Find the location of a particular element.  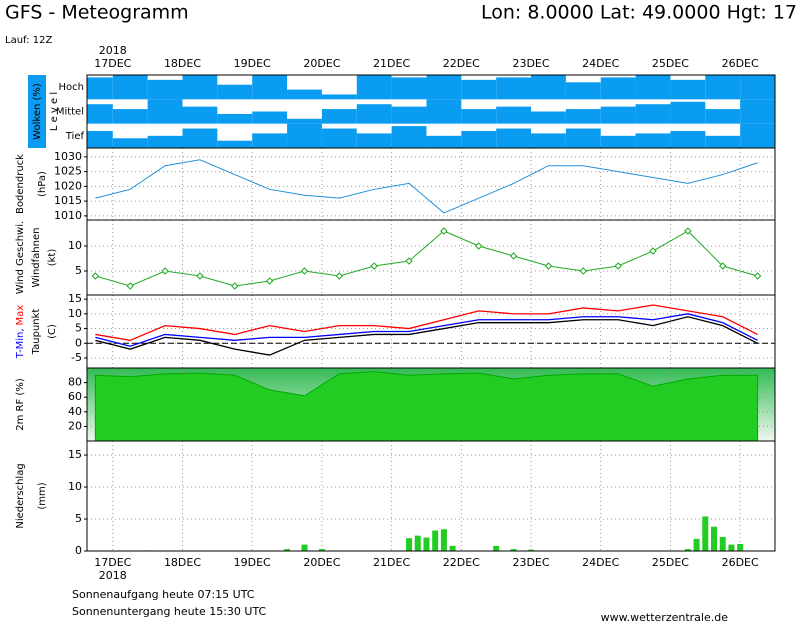

legend-entry: T-Min, is located at coordinates (20, 343).